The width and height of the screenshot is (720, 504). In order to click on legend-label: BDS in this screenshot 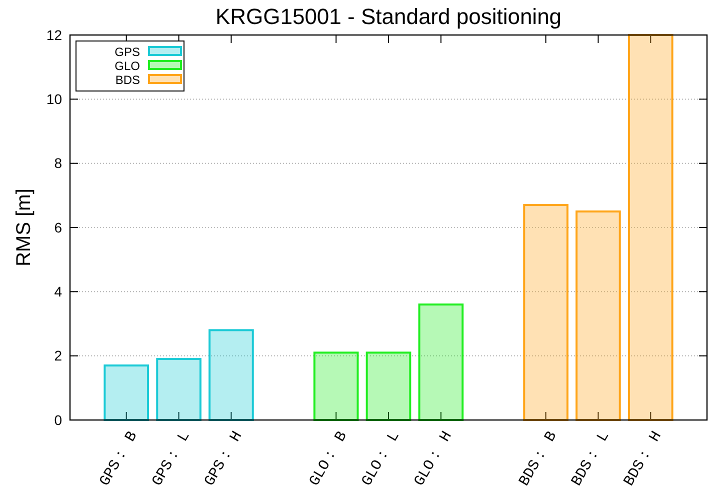, I will do `click(127, 80)`.